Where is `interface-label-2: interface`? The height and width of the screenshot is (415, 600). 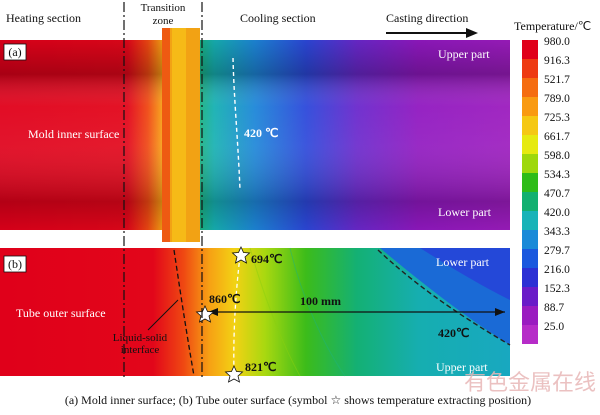 interface-label-2: interface is located at coordinates (140, 350).